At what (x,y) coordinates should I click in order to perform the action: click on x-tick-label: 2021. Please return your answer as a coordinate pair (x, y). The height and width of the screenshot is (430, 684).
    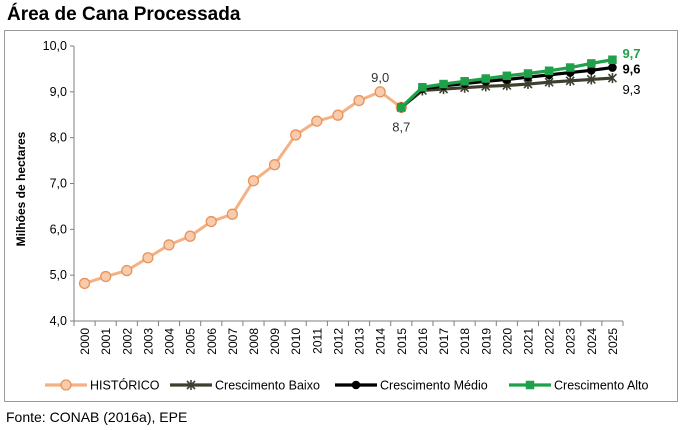
    Looking at the image, I should click on (528, 341).